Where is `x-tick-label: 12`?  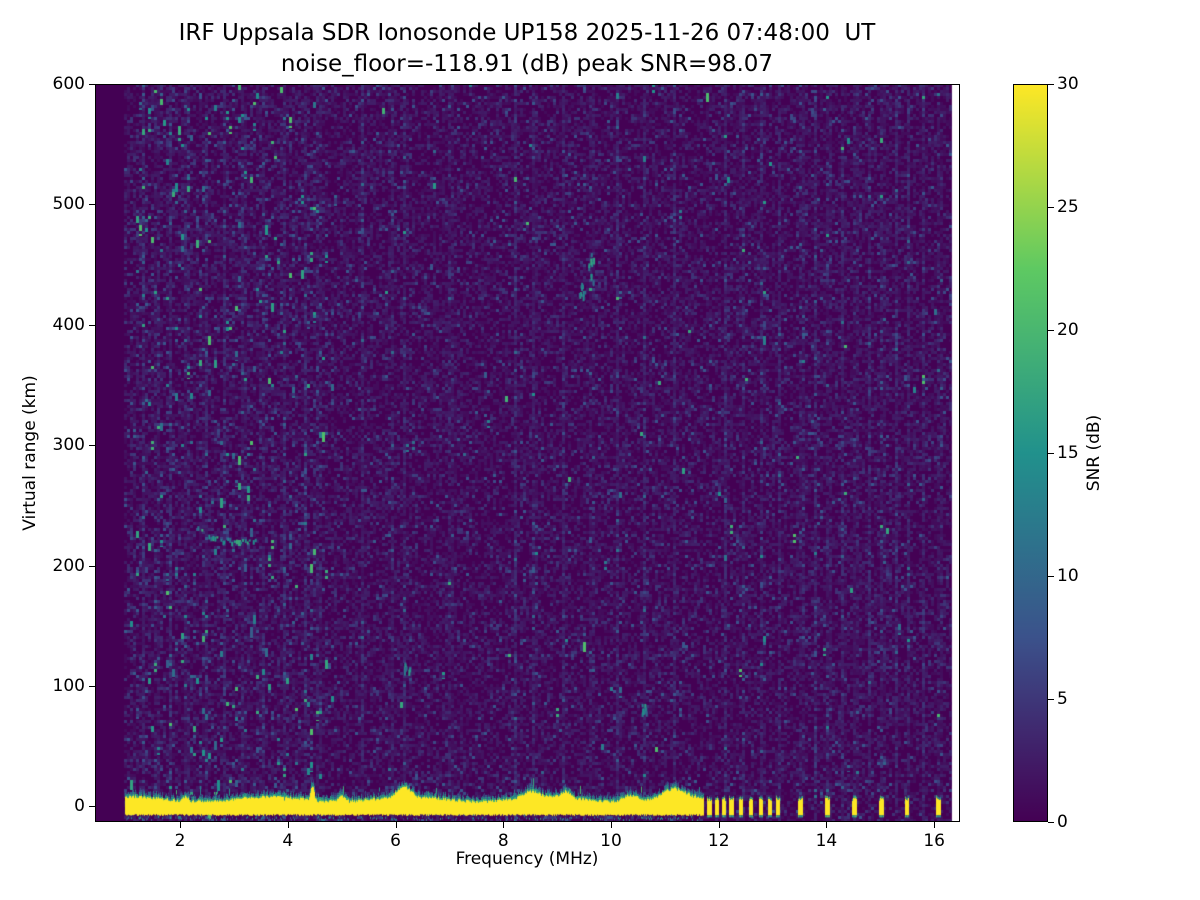
x-tick-label: 12 is located at coordinates (718, 841).